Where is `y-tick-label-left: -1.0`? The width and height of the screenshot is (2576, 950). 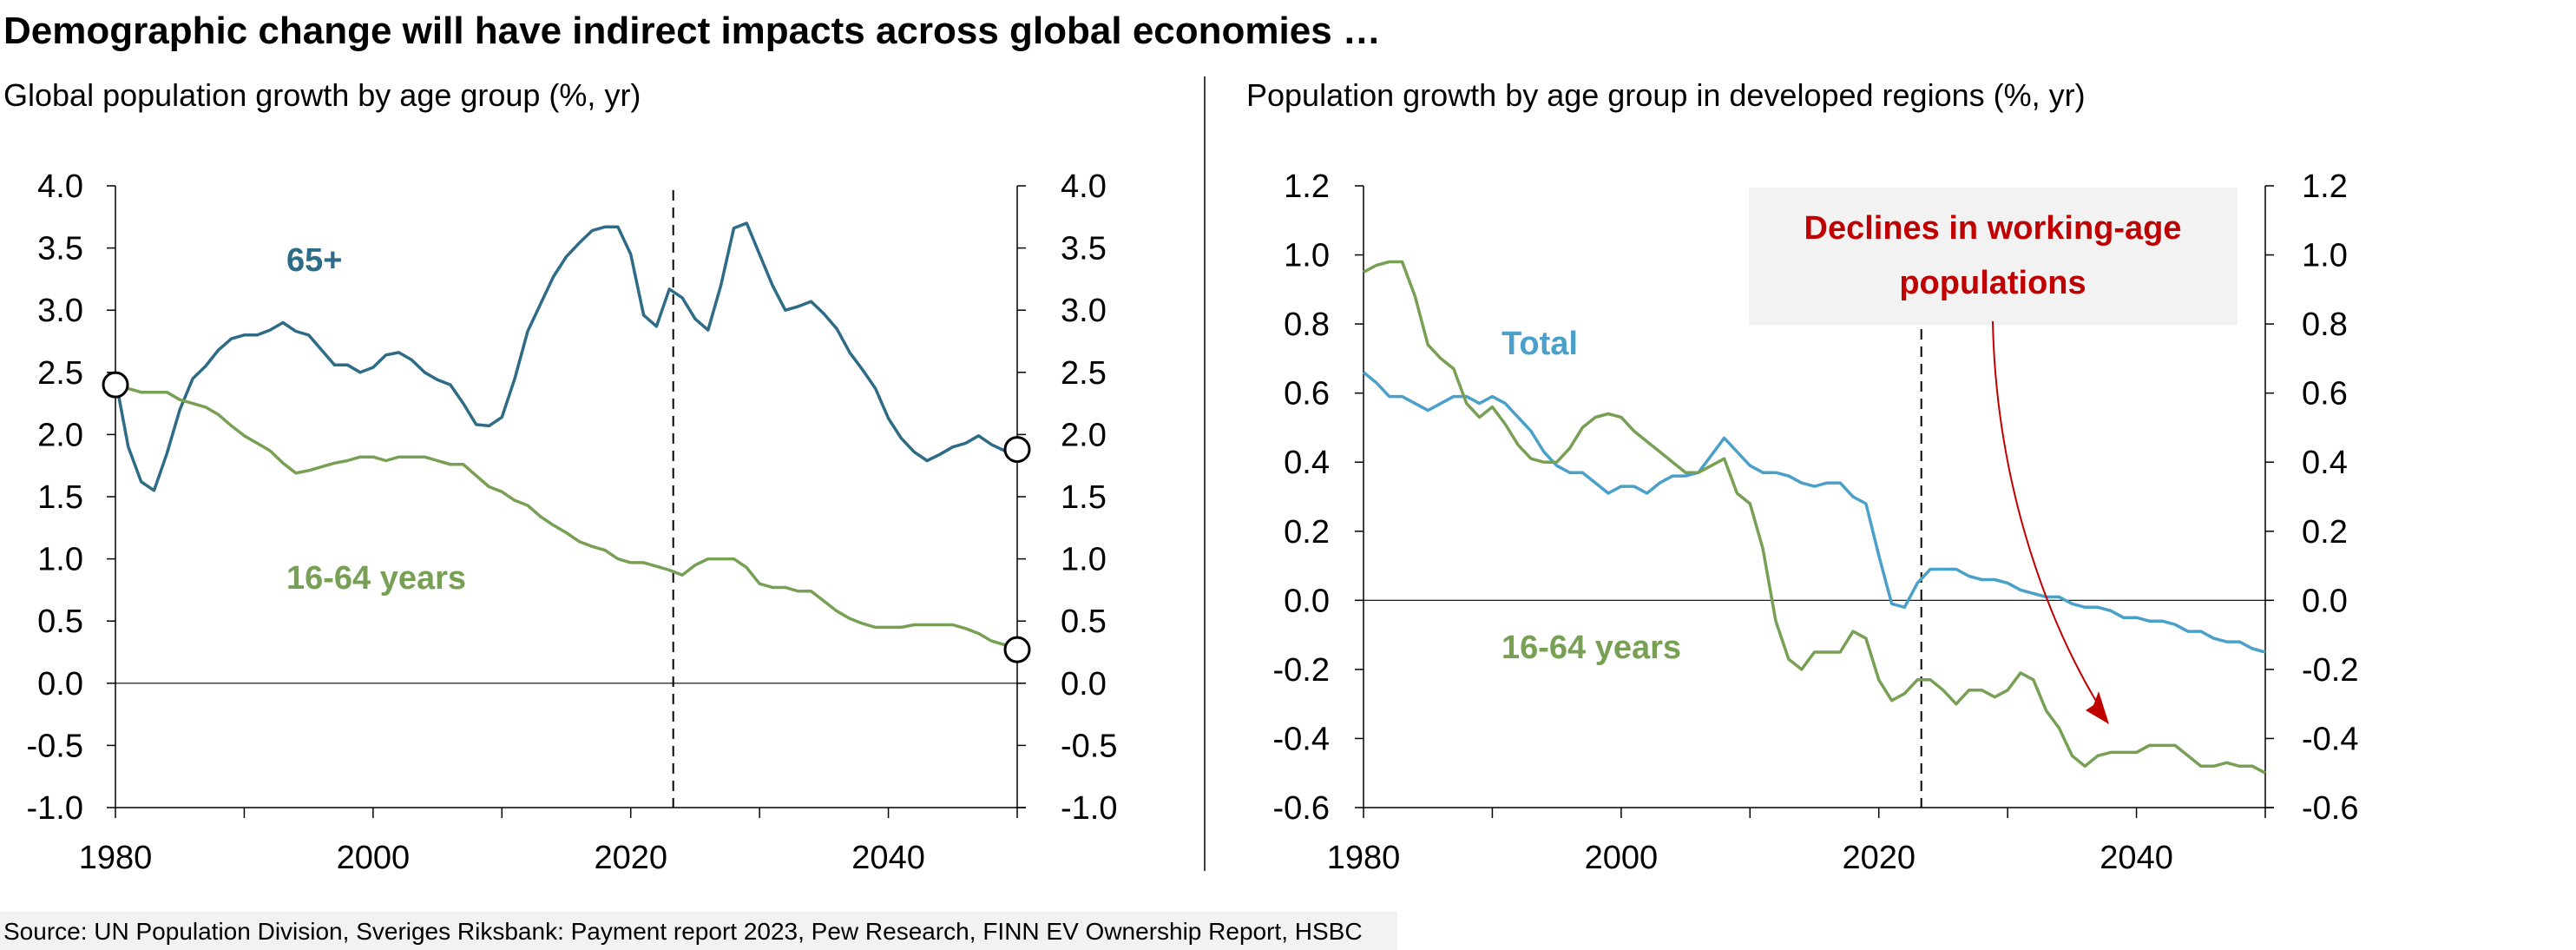 y-tick-label-left: -1.0 is located at coordinates (55, 808).